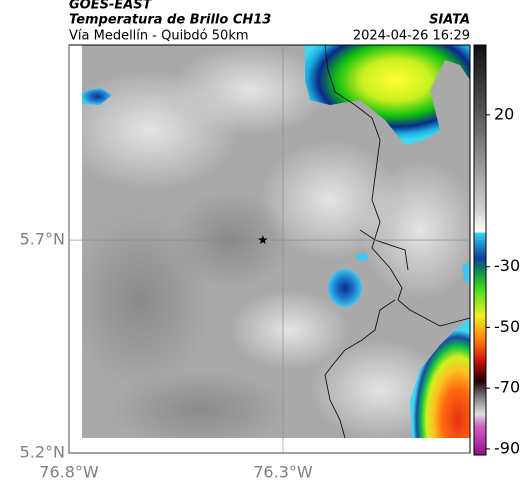  Describe the element at coordinates (111, 6) in the screenshot. I see `title: GOES-EAST` at that location.